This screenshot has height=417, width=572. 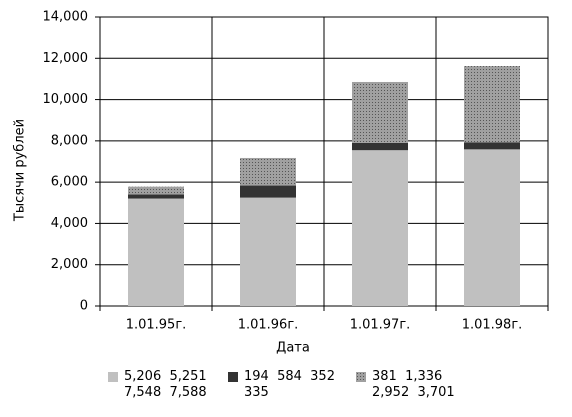 I want to click on legend-label: 5,206 5,251 7,548 7,588, so click(x=167, y=384).